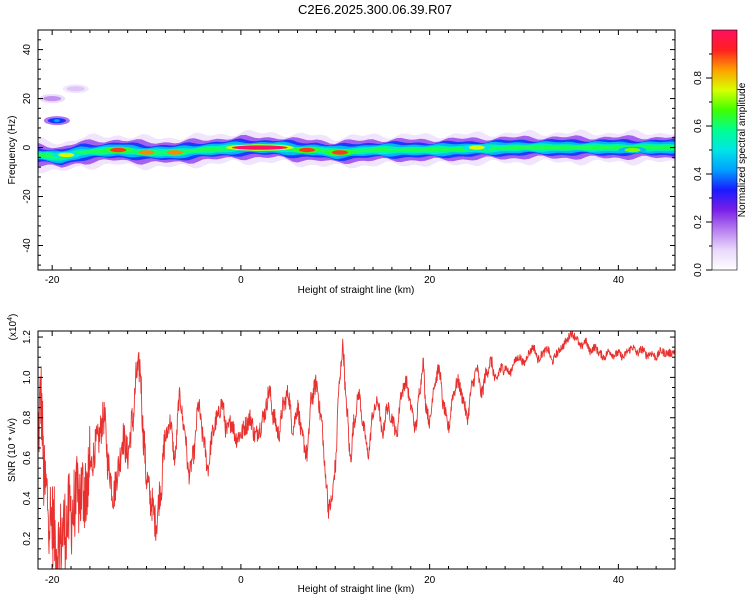 This screenshot has height=600, width=750. What do you see at coordinates (12, 150) in the screenshot?
I see `spectrogram-y-axis-title: Frequency (Hz)` at bounding box center [12, 150].